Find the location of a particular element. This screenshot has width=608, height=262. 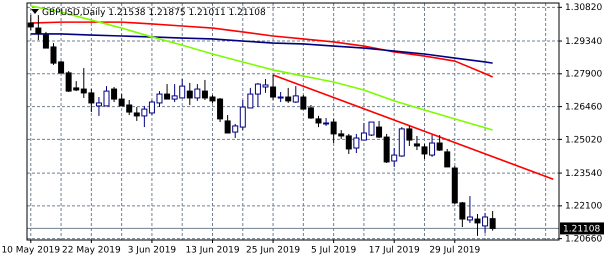

x-tick-label: 17 Jul 2019 is located at coordinates (394, 250).